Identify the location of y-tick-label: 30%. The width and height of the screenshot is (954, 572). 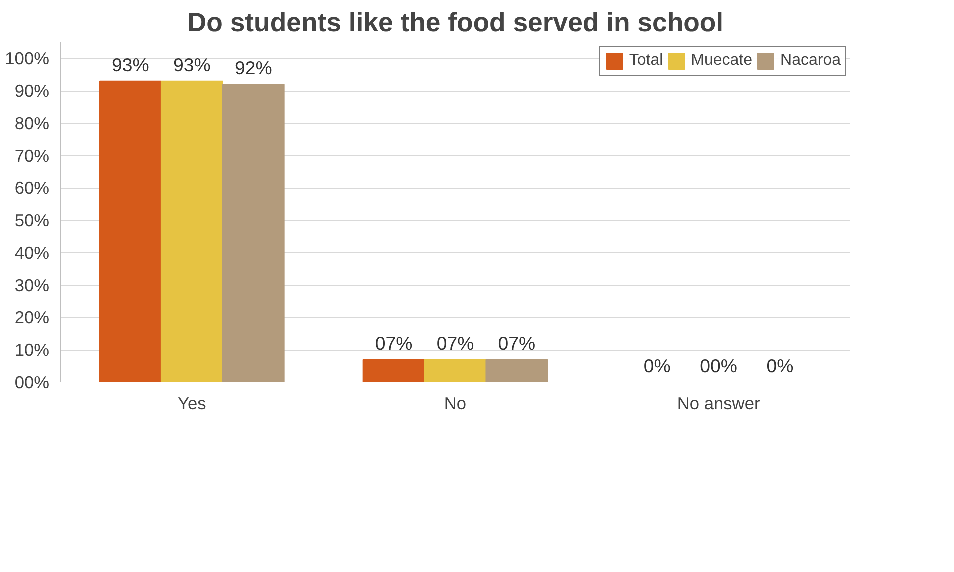
(32, 285).